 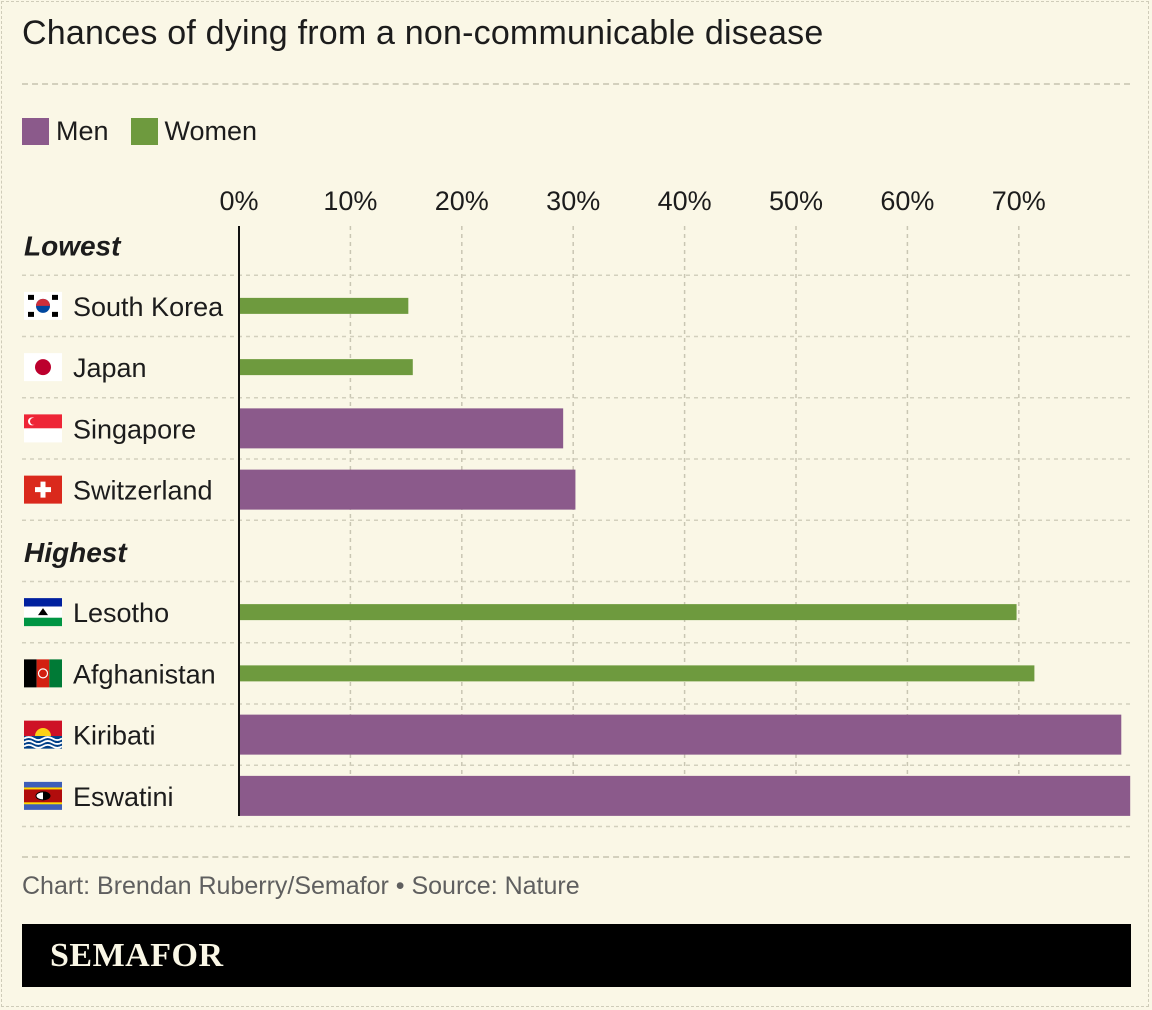 I want to click on footer-divider, so click(x=576, y=857).